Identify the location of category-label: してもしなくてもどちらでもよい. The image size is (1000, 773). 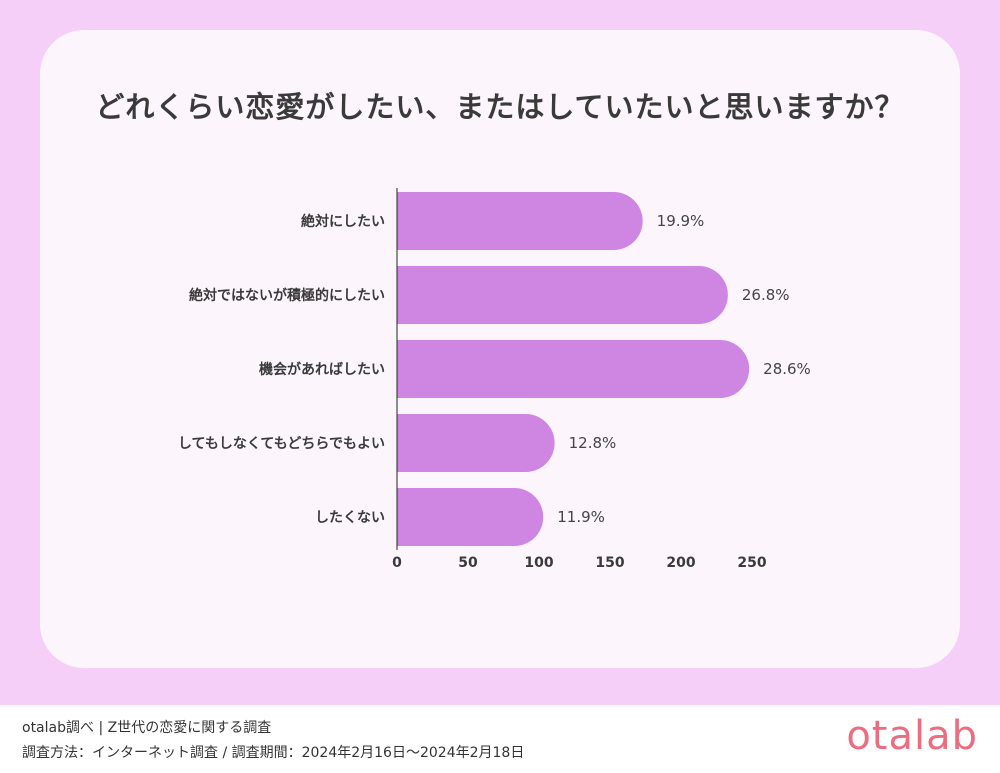
(281, 444).